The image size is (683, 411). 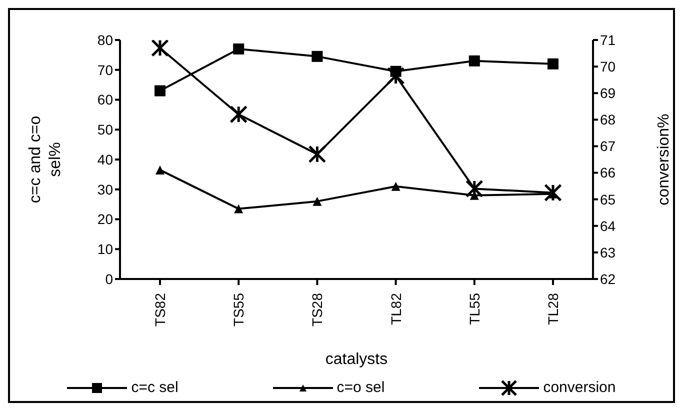 I want to click on x-tick-label: TL28, so click(x=553, y=308).